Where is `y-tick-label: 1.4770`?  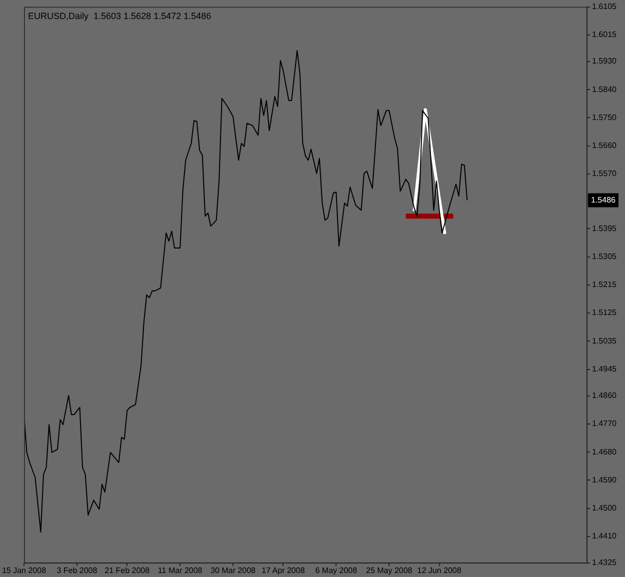
y-tick-label: 1.4770 is located at coordinates (605, 423).